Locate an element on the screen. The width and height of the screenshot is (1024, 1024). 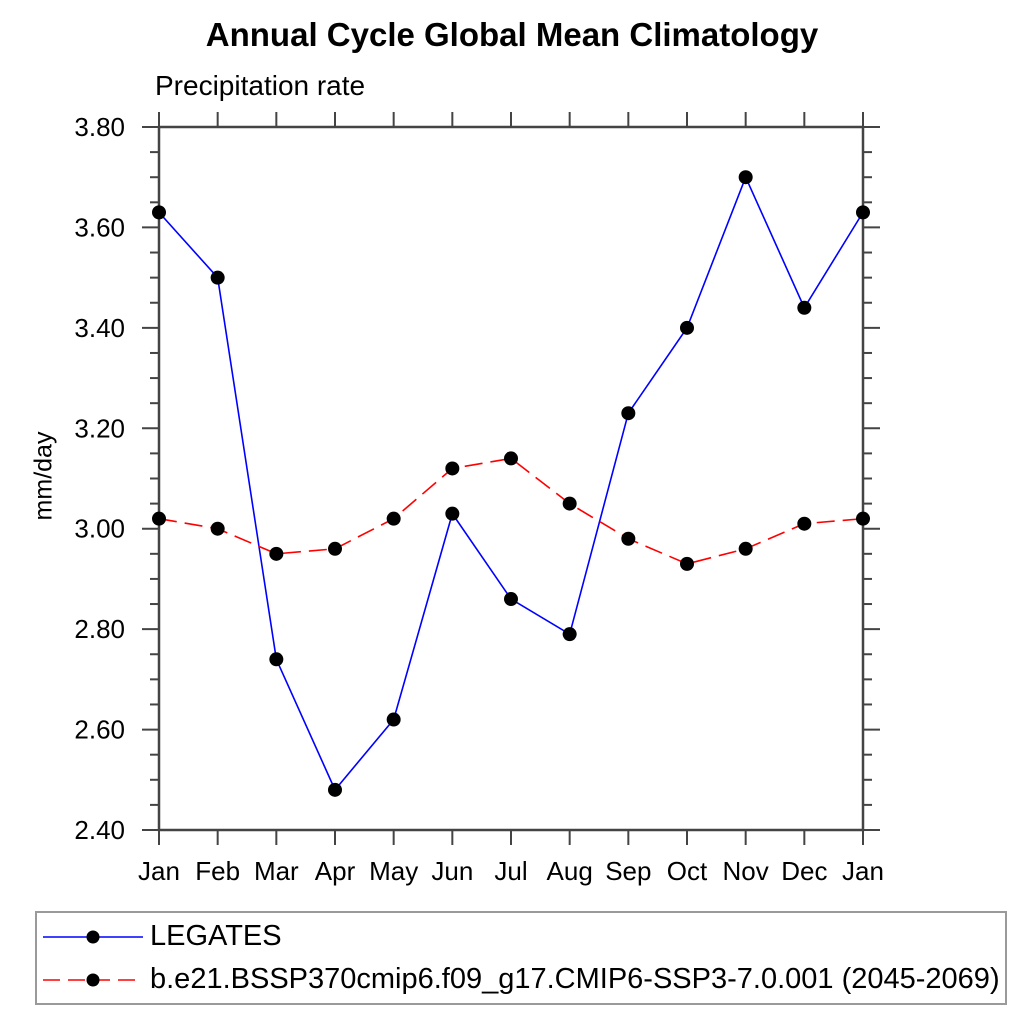
legend-dashed-line-marker-icon is located at coordinates (93, 979).